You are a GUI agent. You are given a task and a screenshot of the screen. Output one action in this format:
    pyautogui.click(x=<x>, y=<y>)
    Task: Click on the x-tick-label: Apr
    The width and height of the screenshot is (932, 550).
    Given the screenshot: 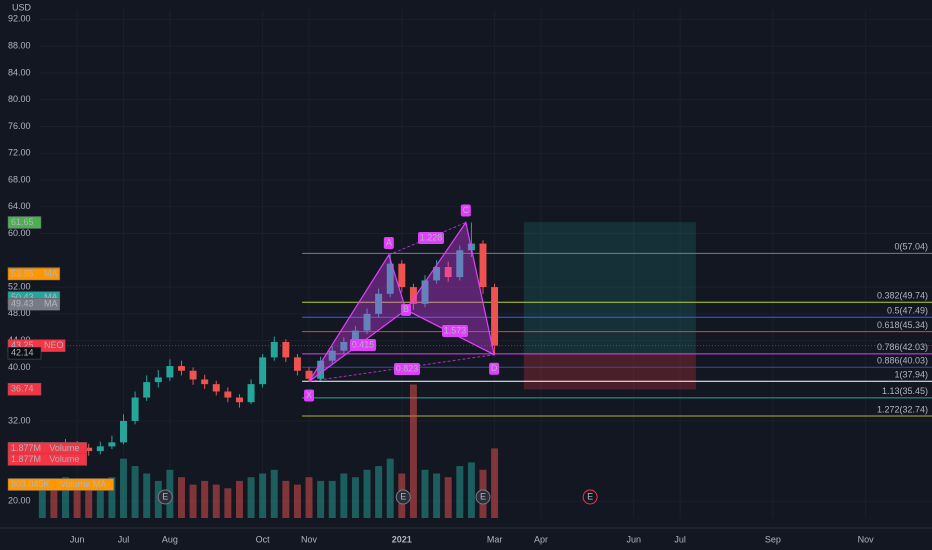 What is the action you would take?
    pyautogui.click(x=541, y=539)
    